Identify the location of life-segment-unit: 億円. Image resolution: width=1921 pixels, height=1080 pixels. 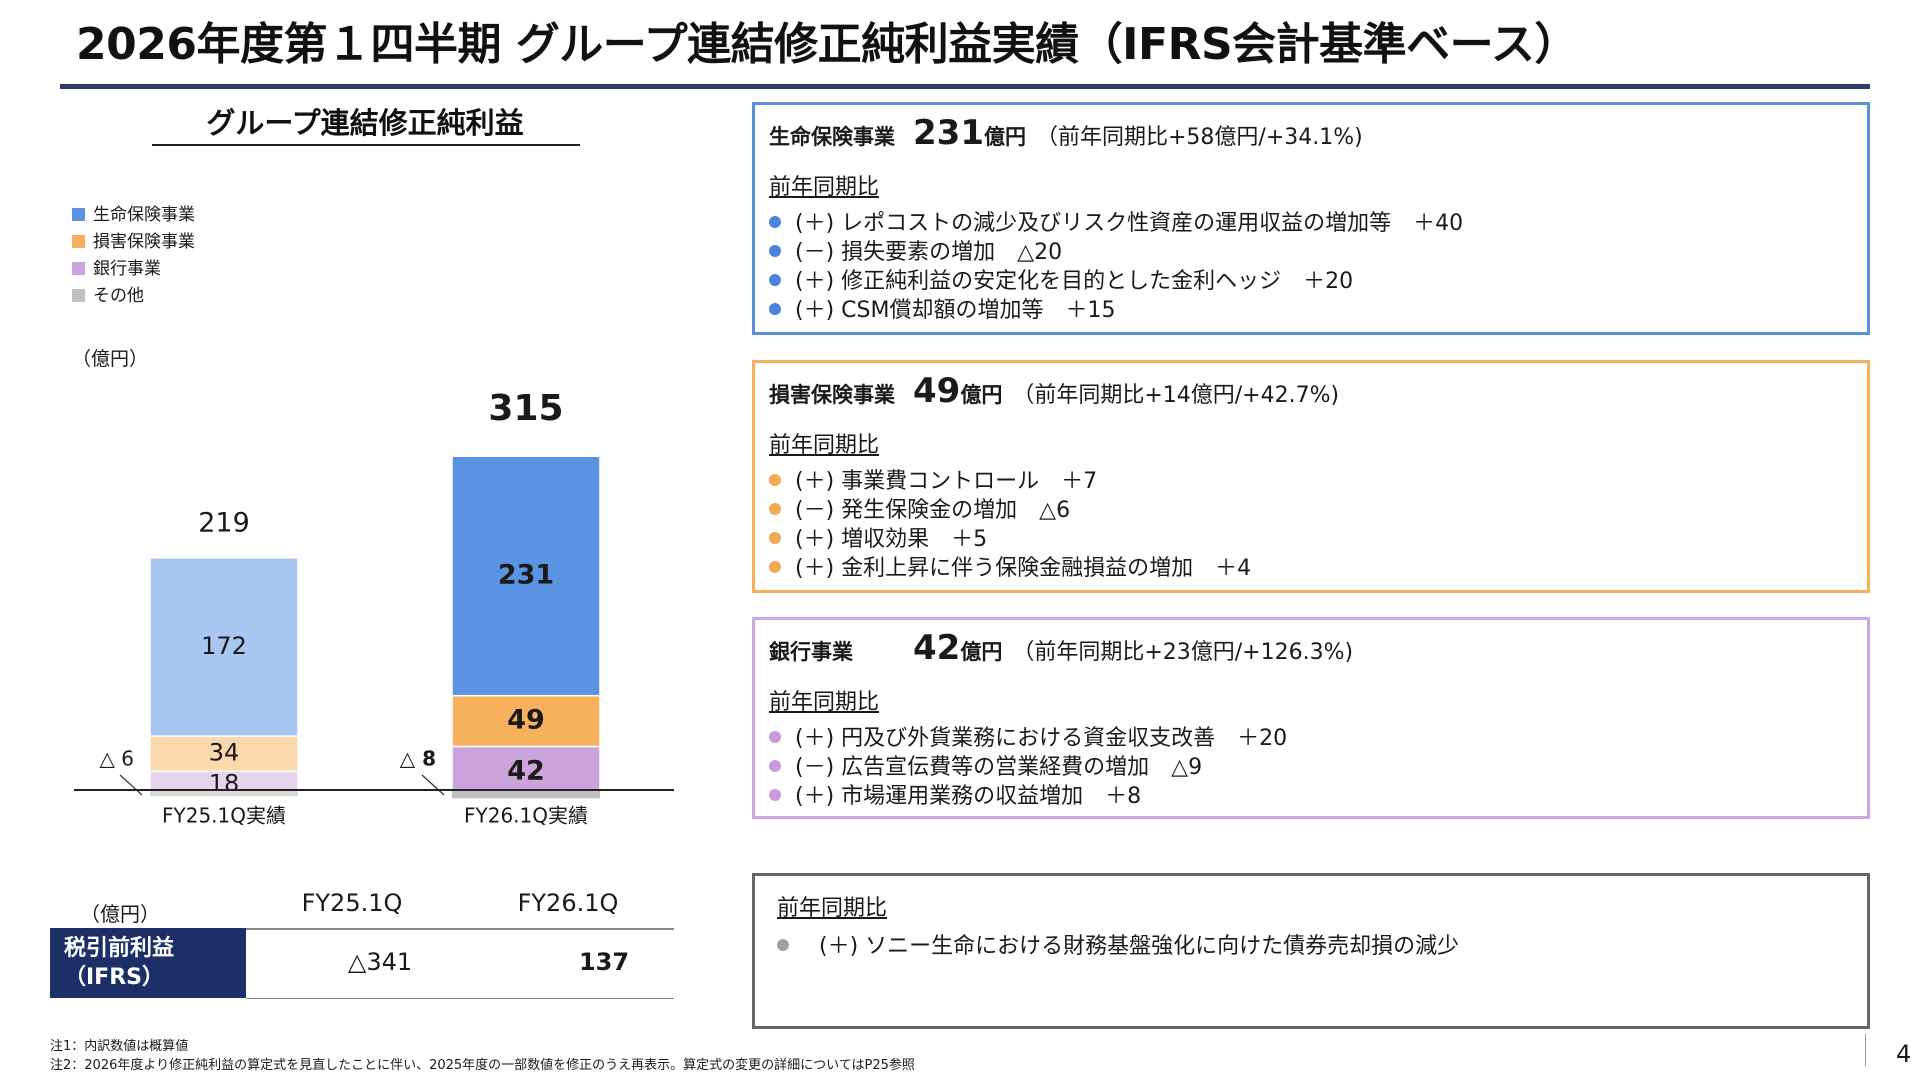
(1004, 137).